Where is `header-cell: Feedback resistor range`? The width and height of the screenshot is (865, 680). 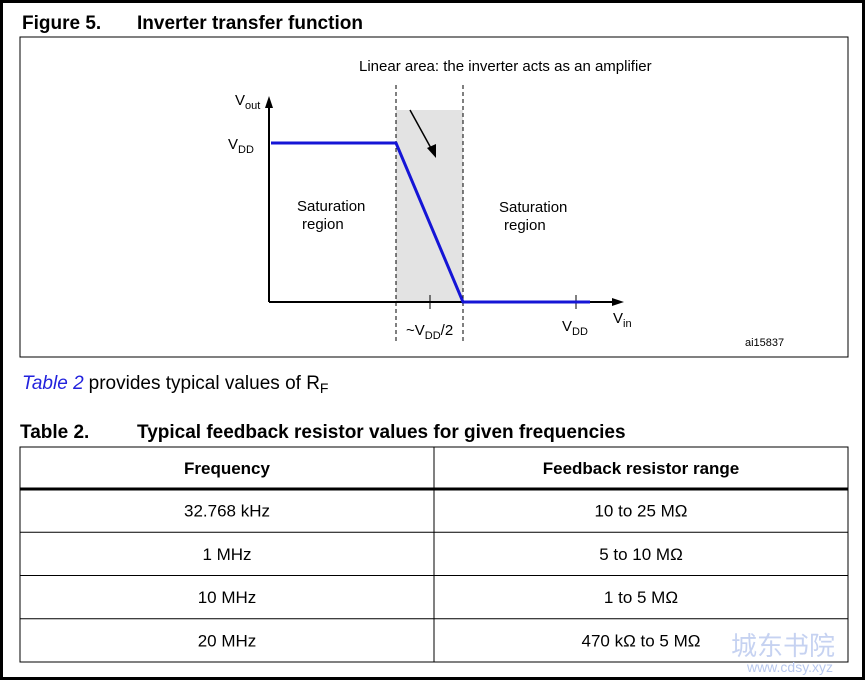 header-cell: Feedback resistor range is located at coordinates (641, 468).